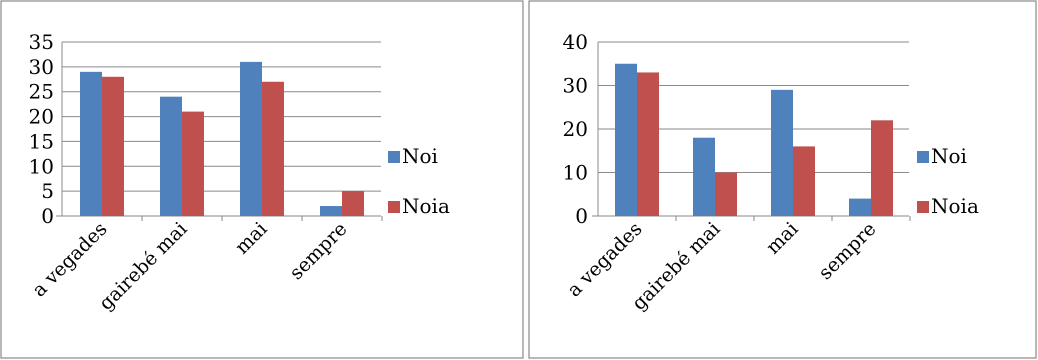  I want to click on y-tick-label: 15, so click(41, 141).